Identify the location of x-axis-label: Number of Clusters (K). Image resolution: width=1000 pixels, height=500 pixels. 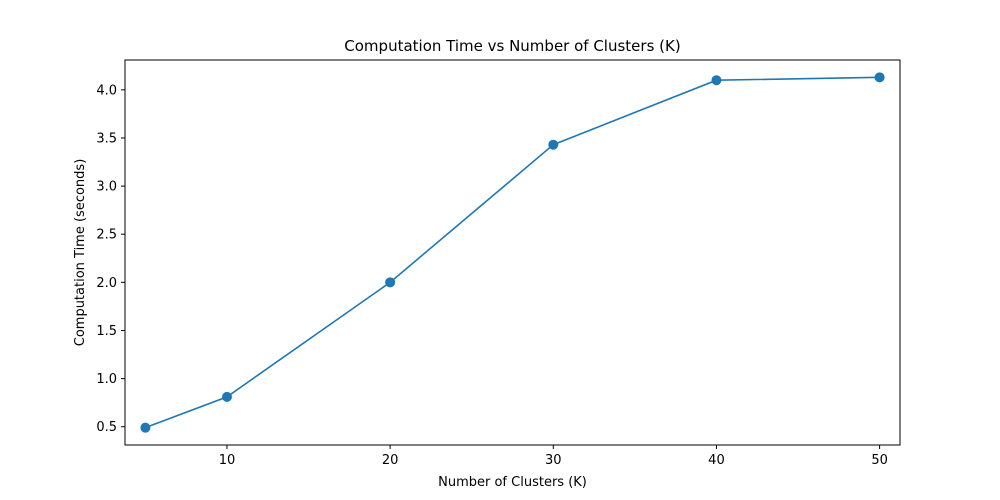
(512, 482).